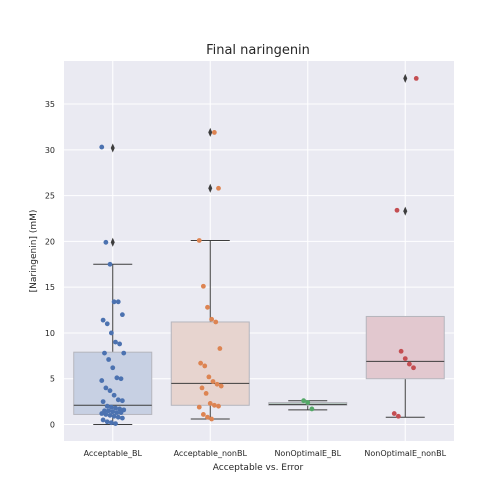 This screenshot has height=504, width=504. What do you see at coordinates (50, 196) in the screenshot?
I see `y-tick-label: 25` at bounding box center [50, 196].